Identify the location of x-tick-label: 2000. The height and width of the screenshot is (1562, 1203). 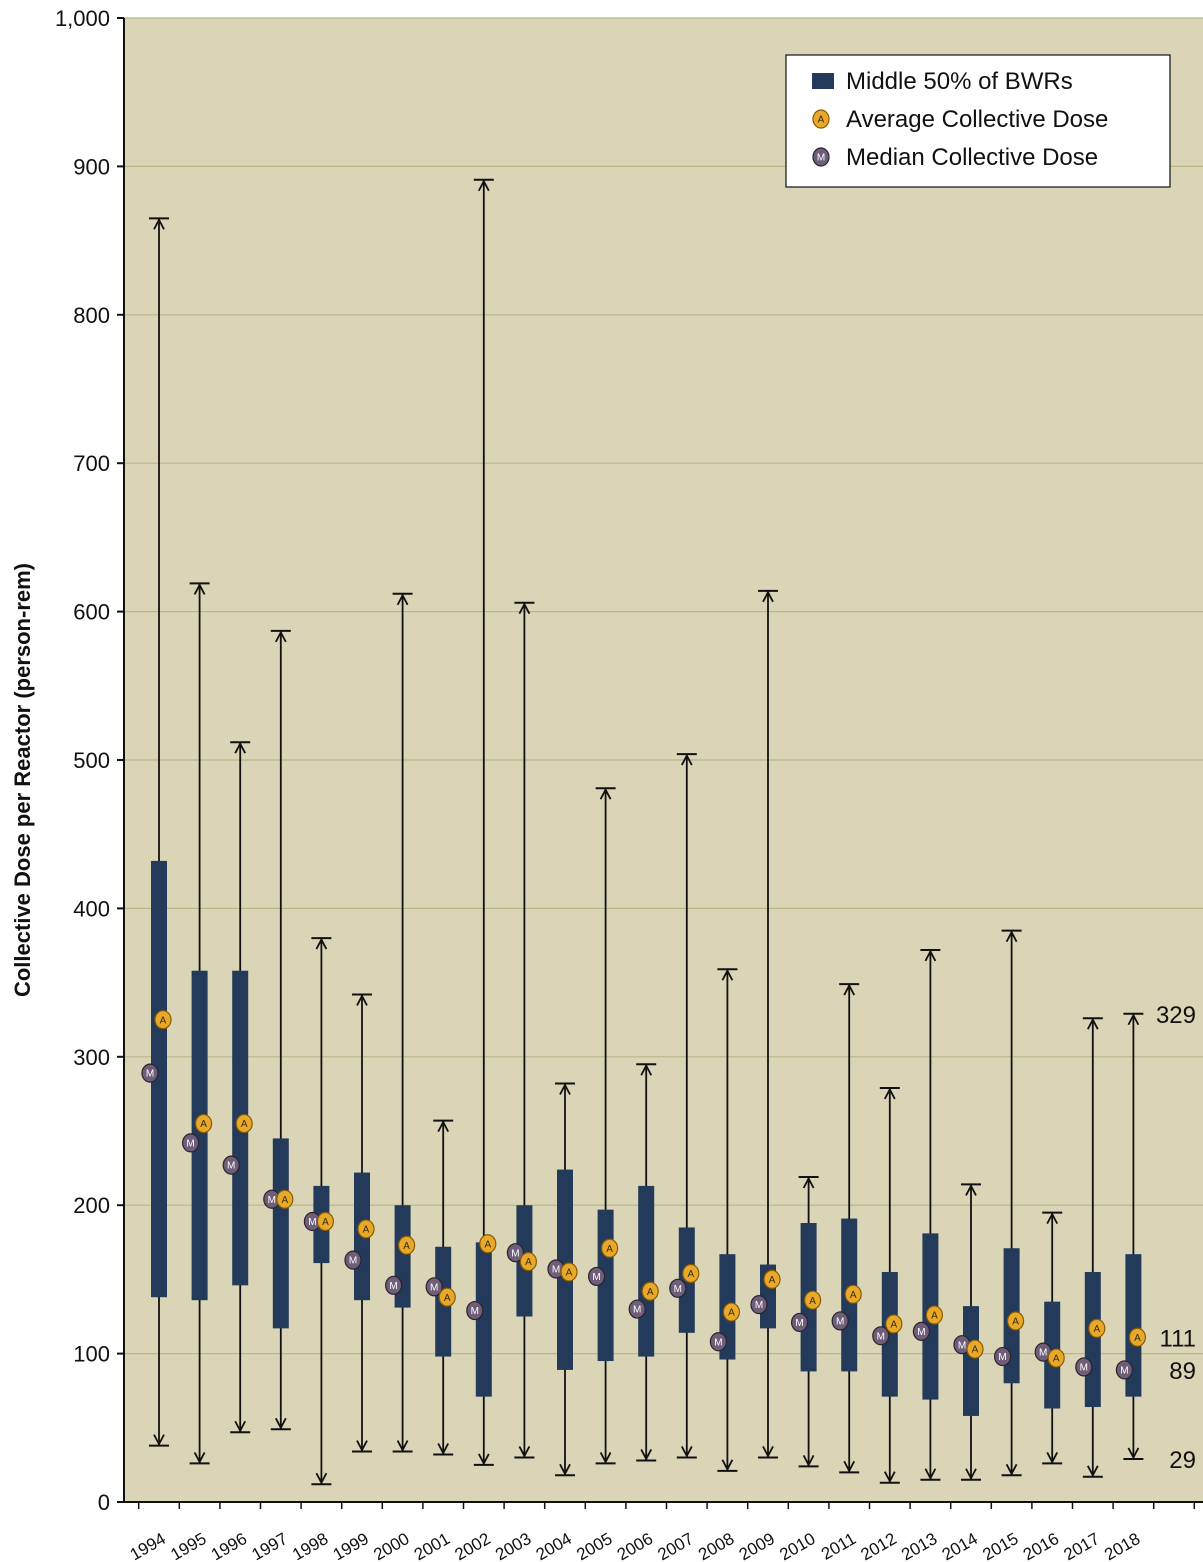
(391, 1545).